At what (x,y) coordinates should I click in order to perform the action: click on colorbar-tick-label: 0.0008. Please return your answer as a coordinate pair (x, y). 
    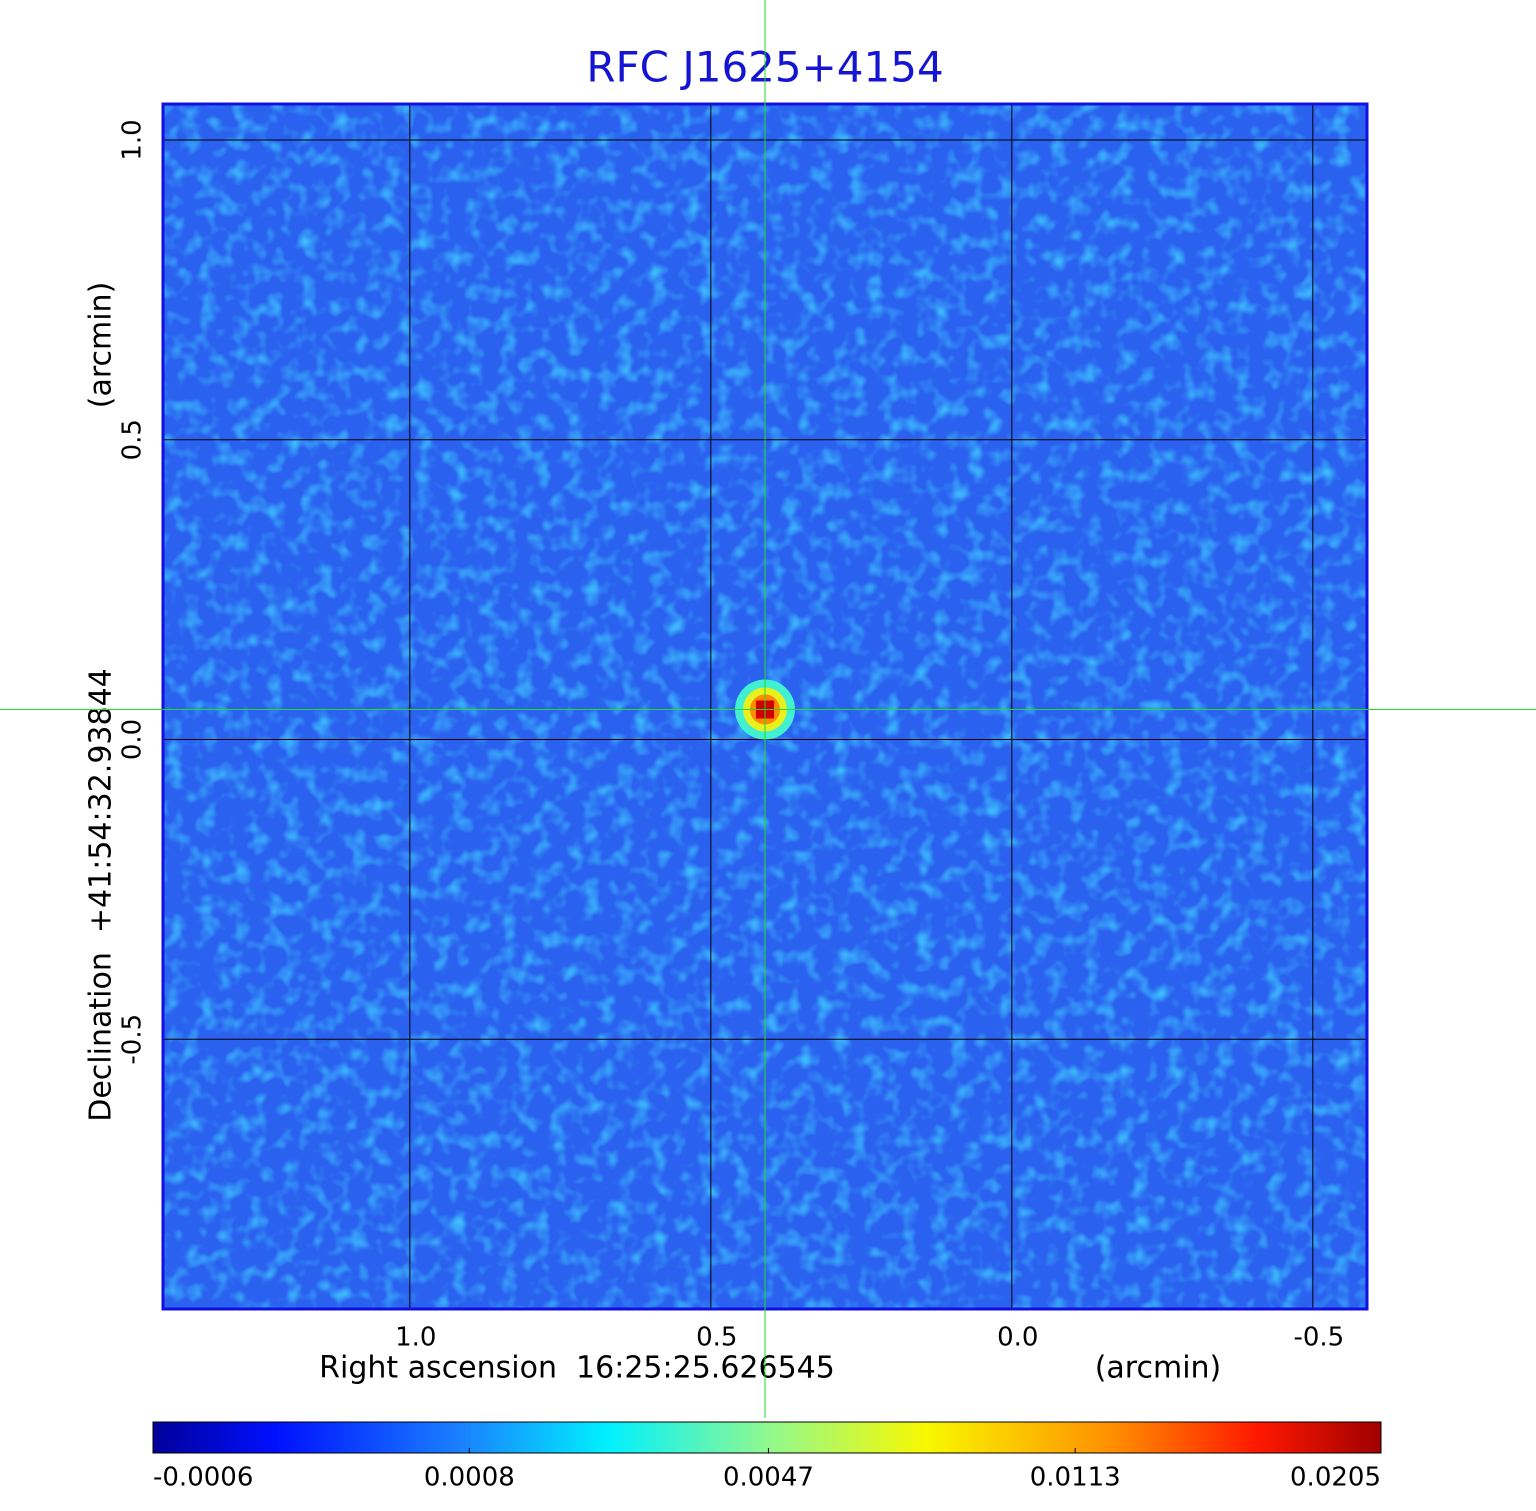
    Looking at the image, I should click on (469, 1478).